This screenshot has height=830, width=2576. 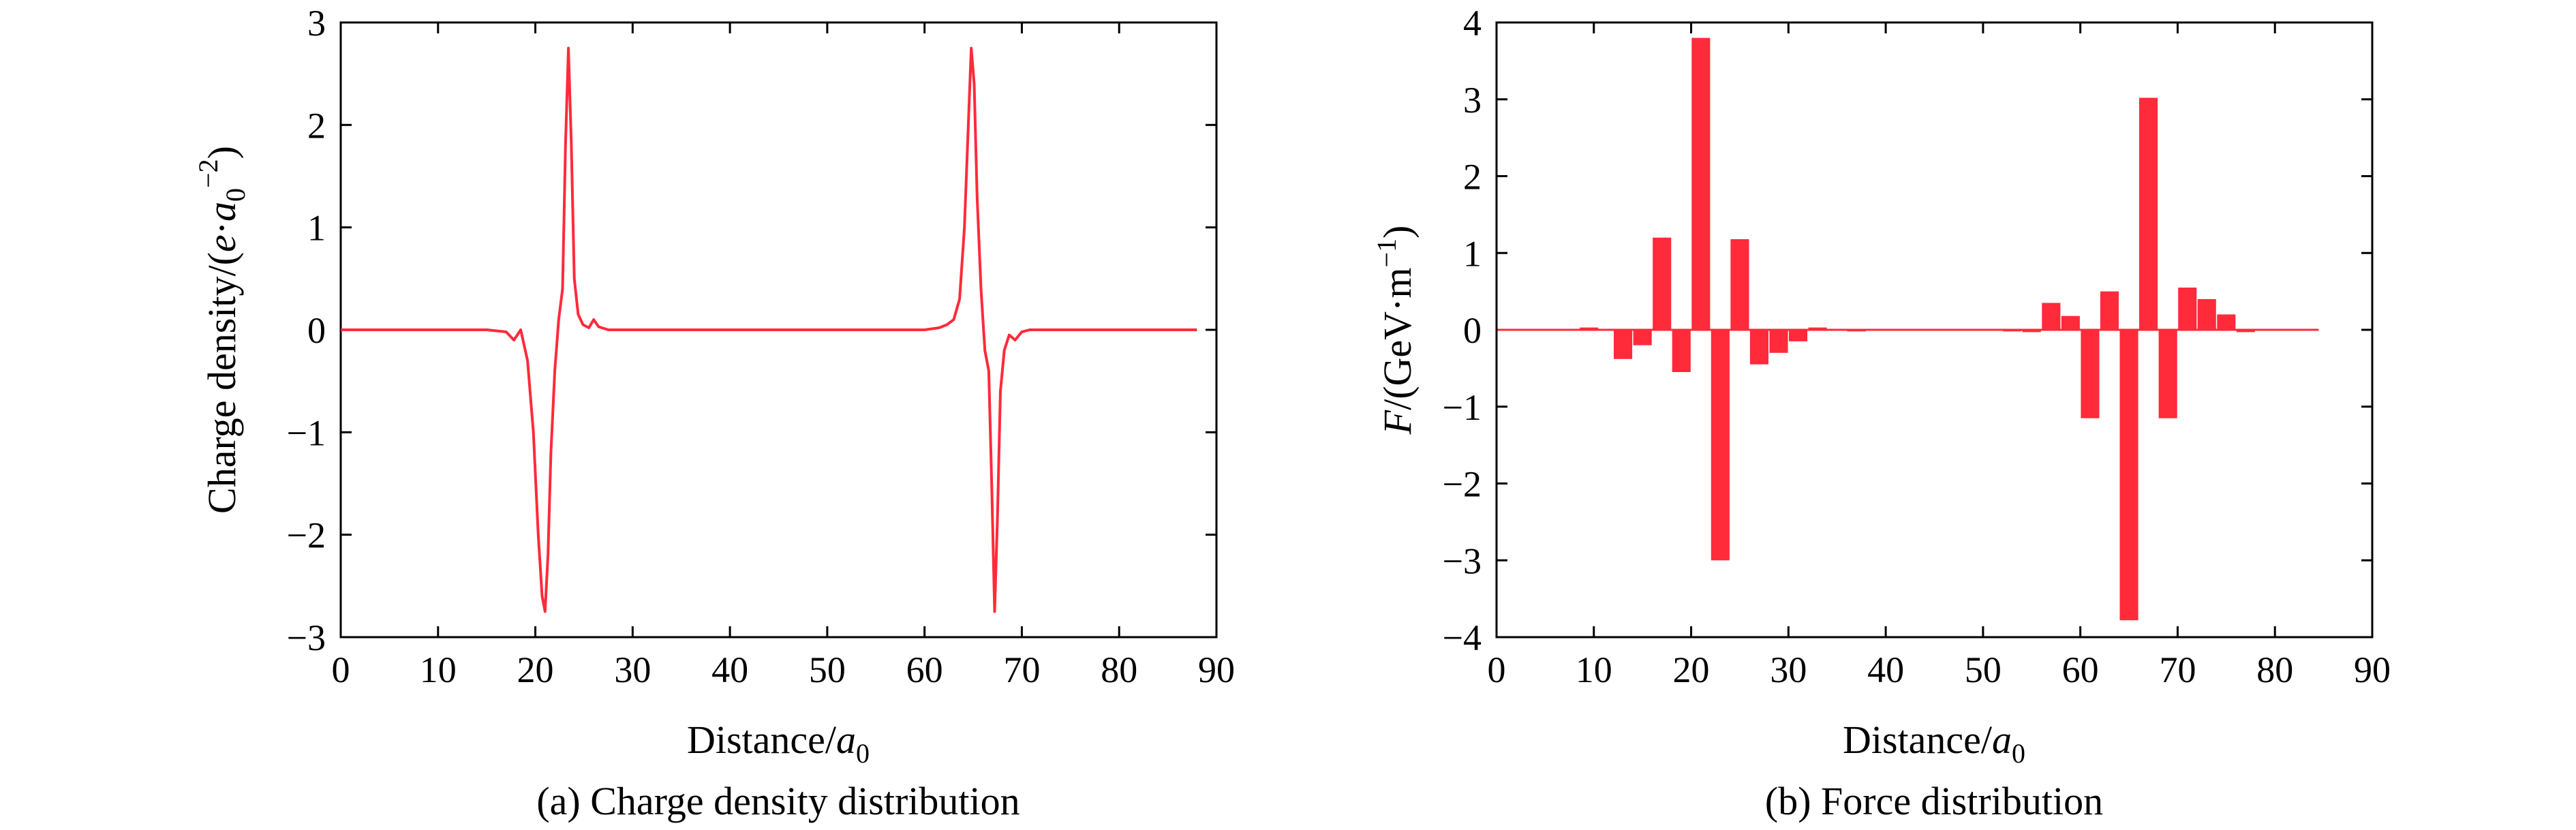 I want to click on panel-a-x-tick-label: 0, so click(x=341, y=669).